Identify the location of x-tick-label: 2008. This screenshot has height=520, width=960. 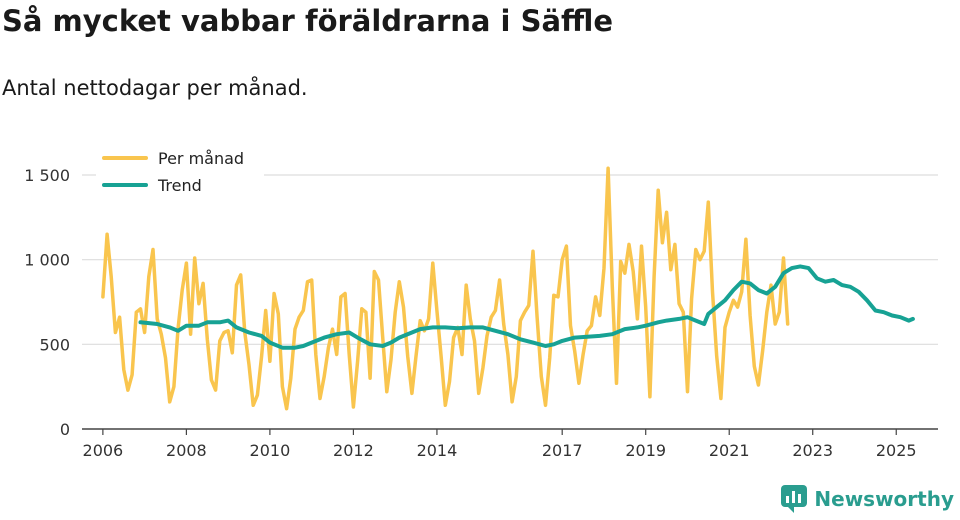
(186, 450).